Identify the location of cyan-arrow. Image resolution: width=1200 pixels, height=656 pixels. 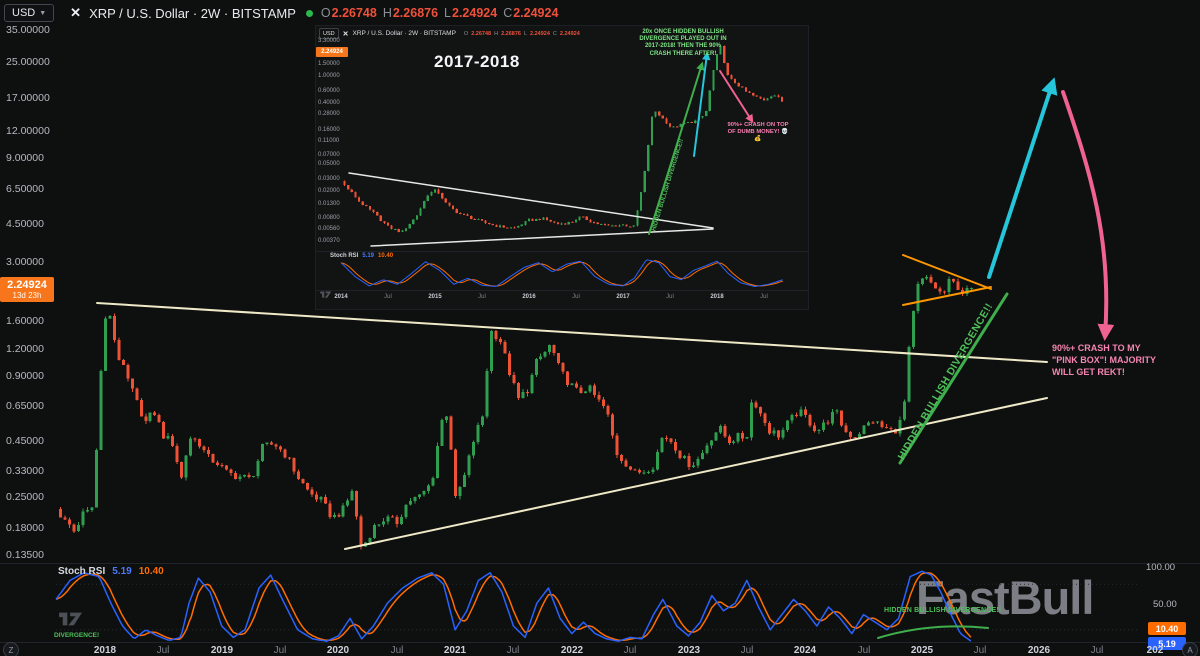
(702, 104).